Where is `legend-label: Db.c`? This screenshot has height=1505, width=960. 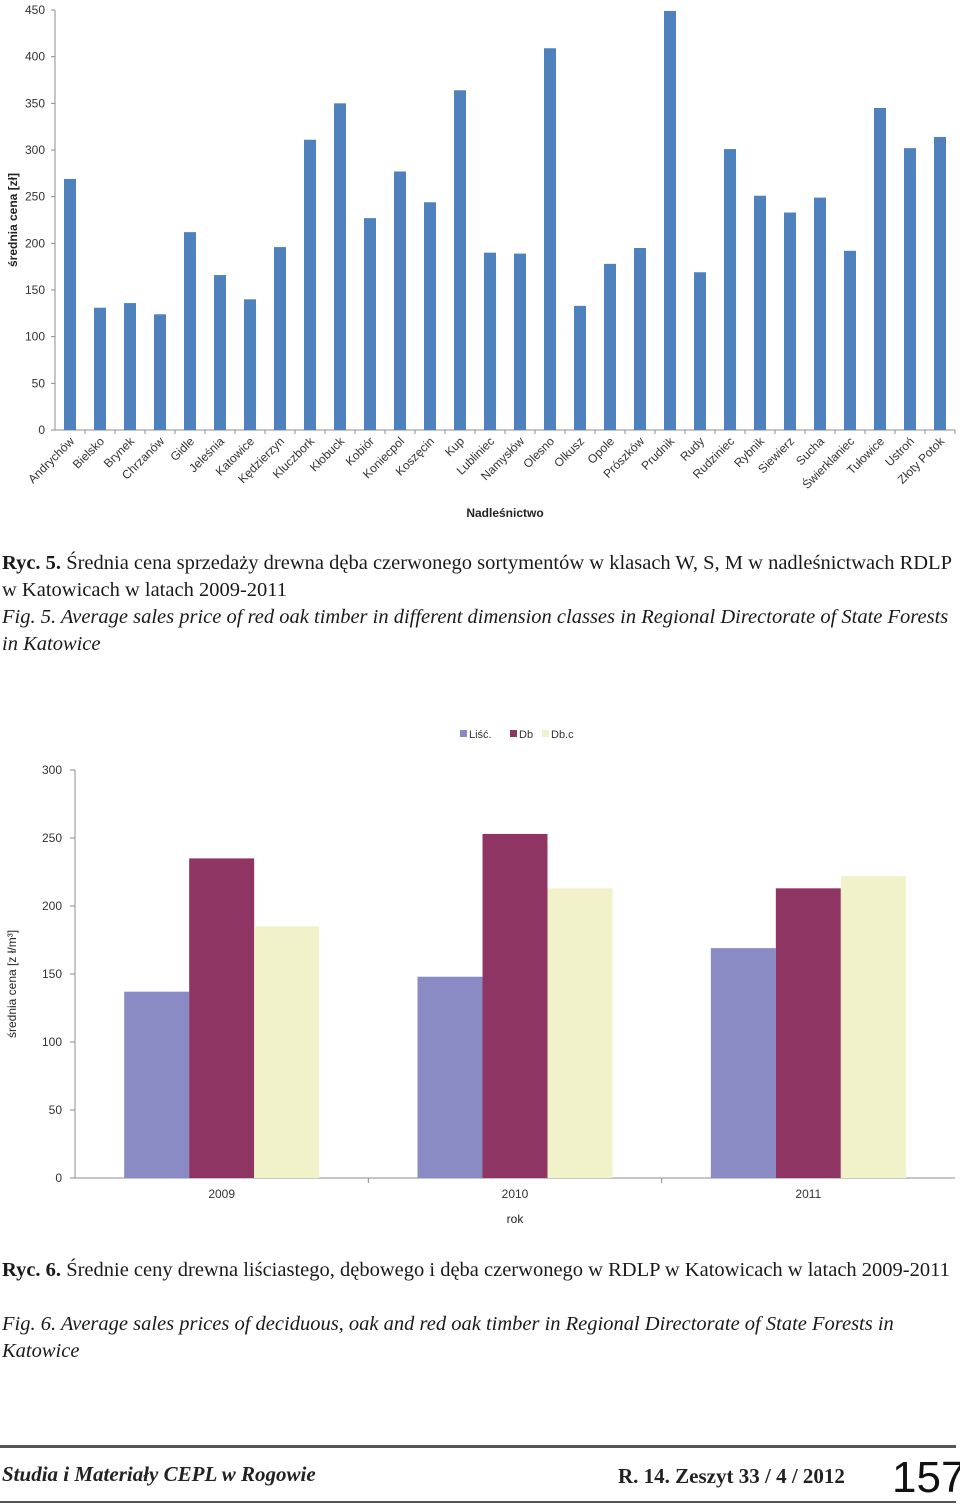 legend-label: Db.c is located at coordinates (562, 735).